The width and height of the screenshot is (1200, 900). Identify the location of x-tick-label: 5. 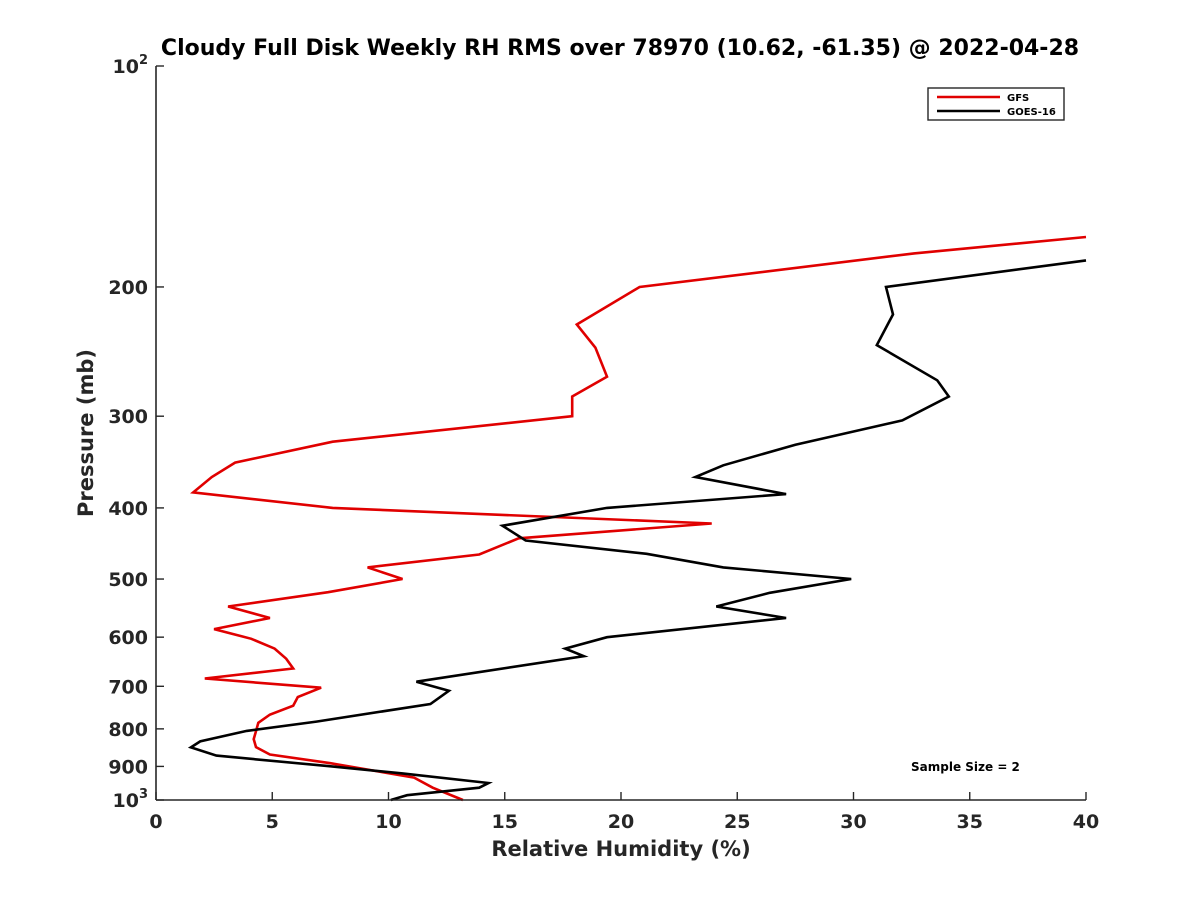
(272, 822).